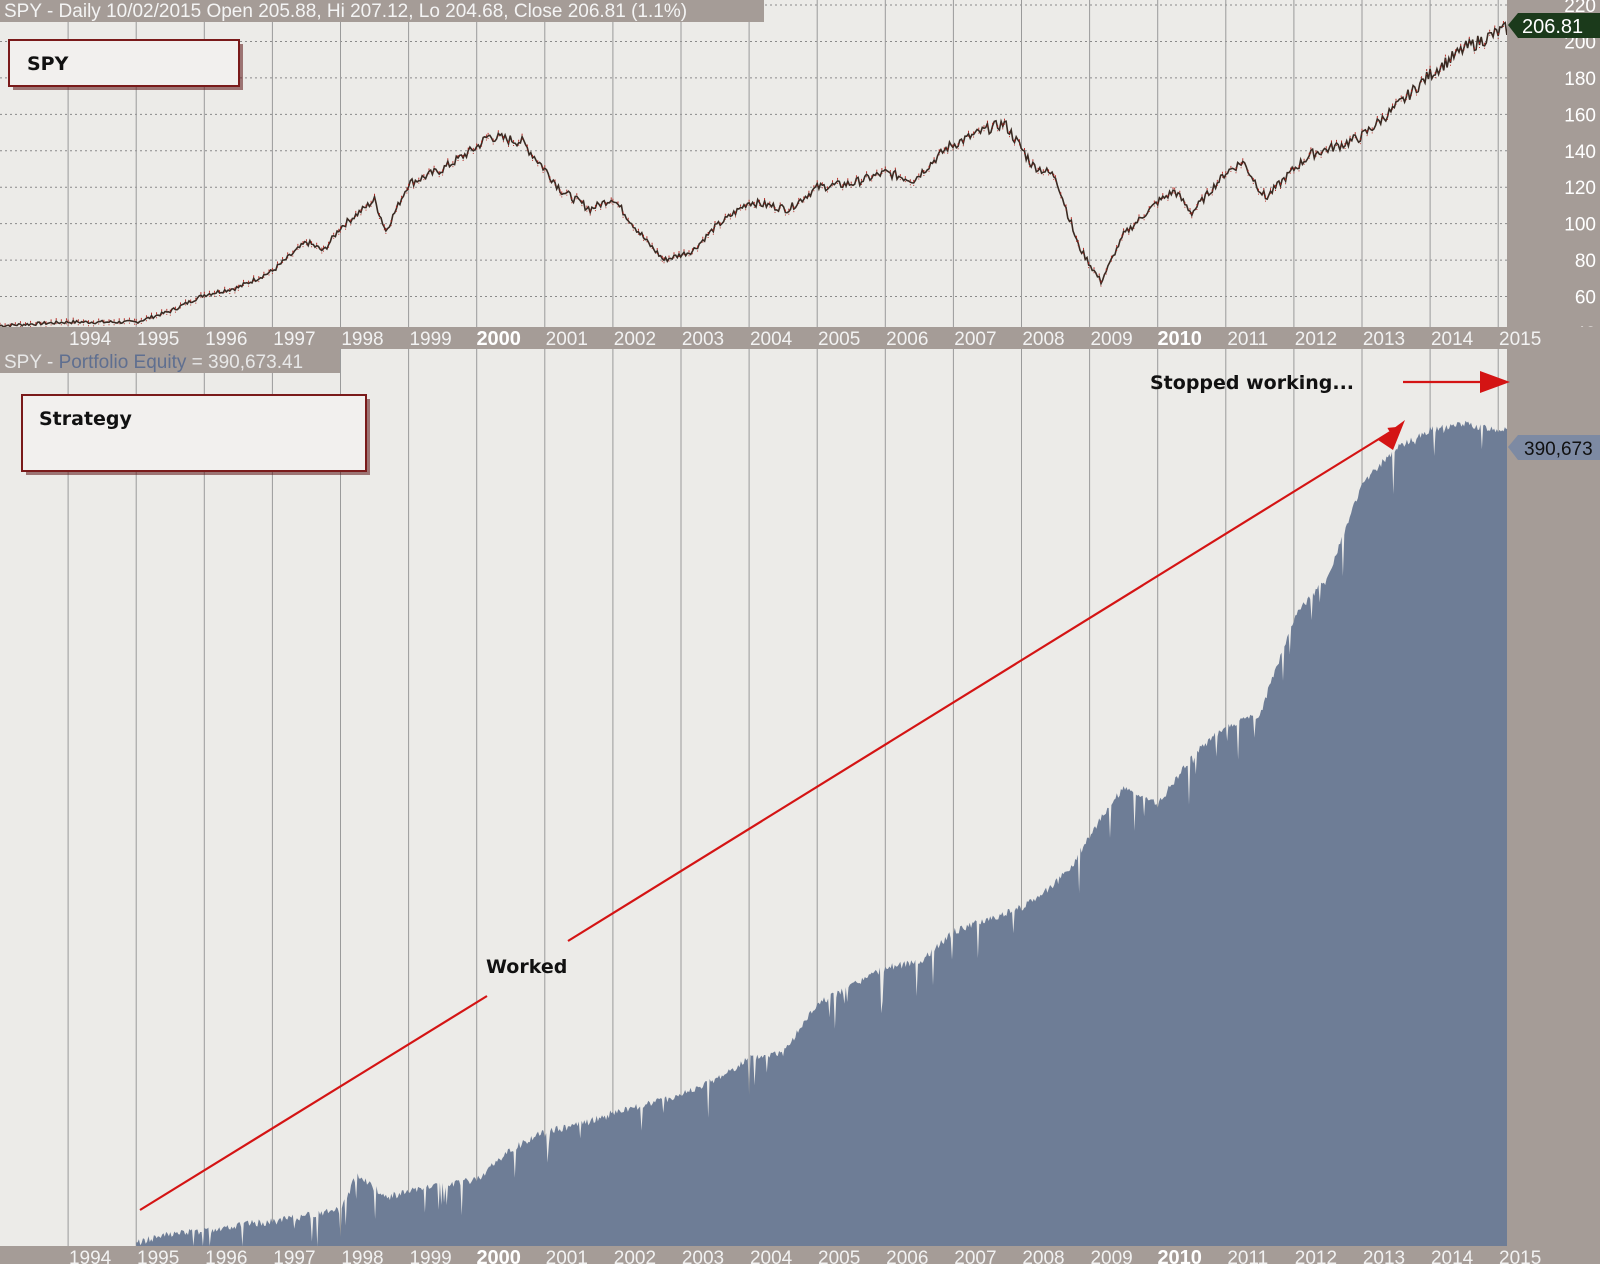  I want to click on top-x-tick-label: 1998, so click(362, 339).